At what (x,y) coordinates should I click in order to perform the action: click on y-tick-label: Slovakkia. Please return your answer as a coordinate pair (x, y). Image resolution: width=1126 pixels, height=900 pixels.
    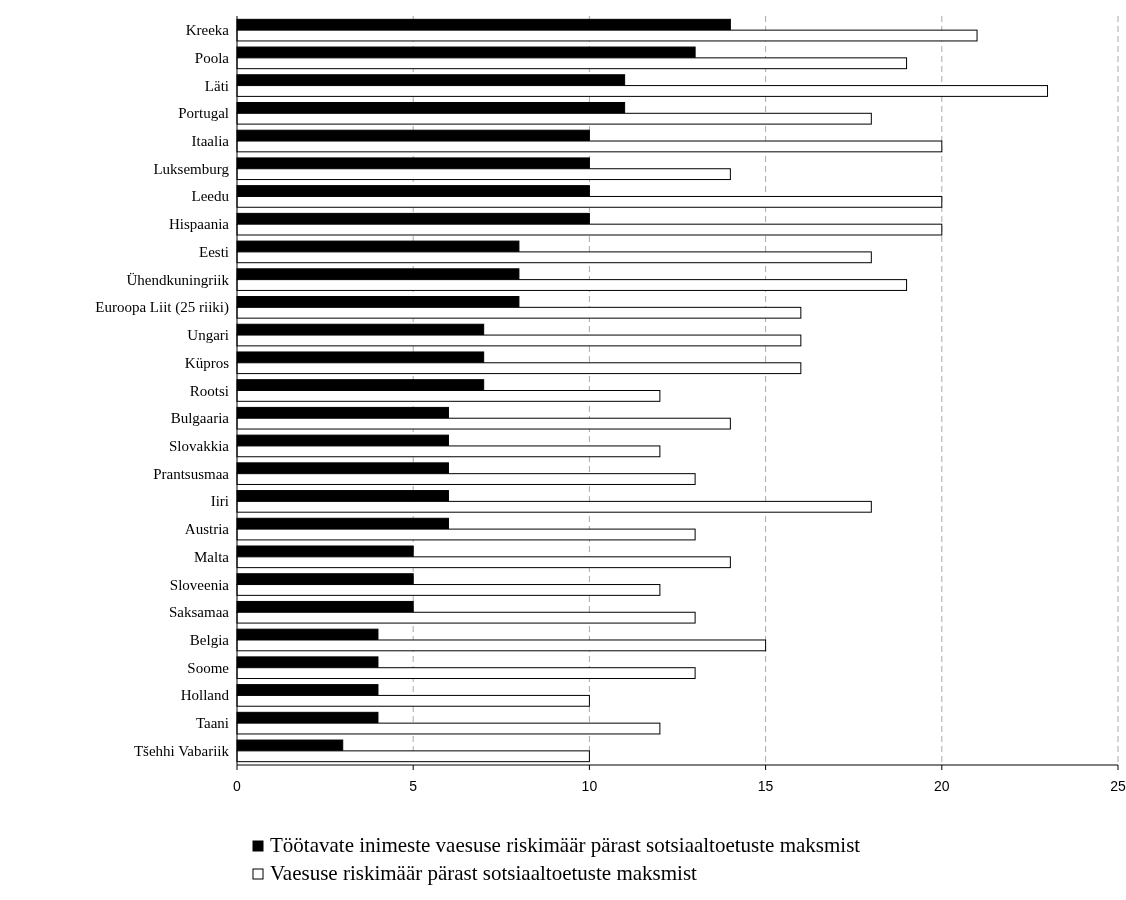
    Looking at the image, I should click on (199, 445).